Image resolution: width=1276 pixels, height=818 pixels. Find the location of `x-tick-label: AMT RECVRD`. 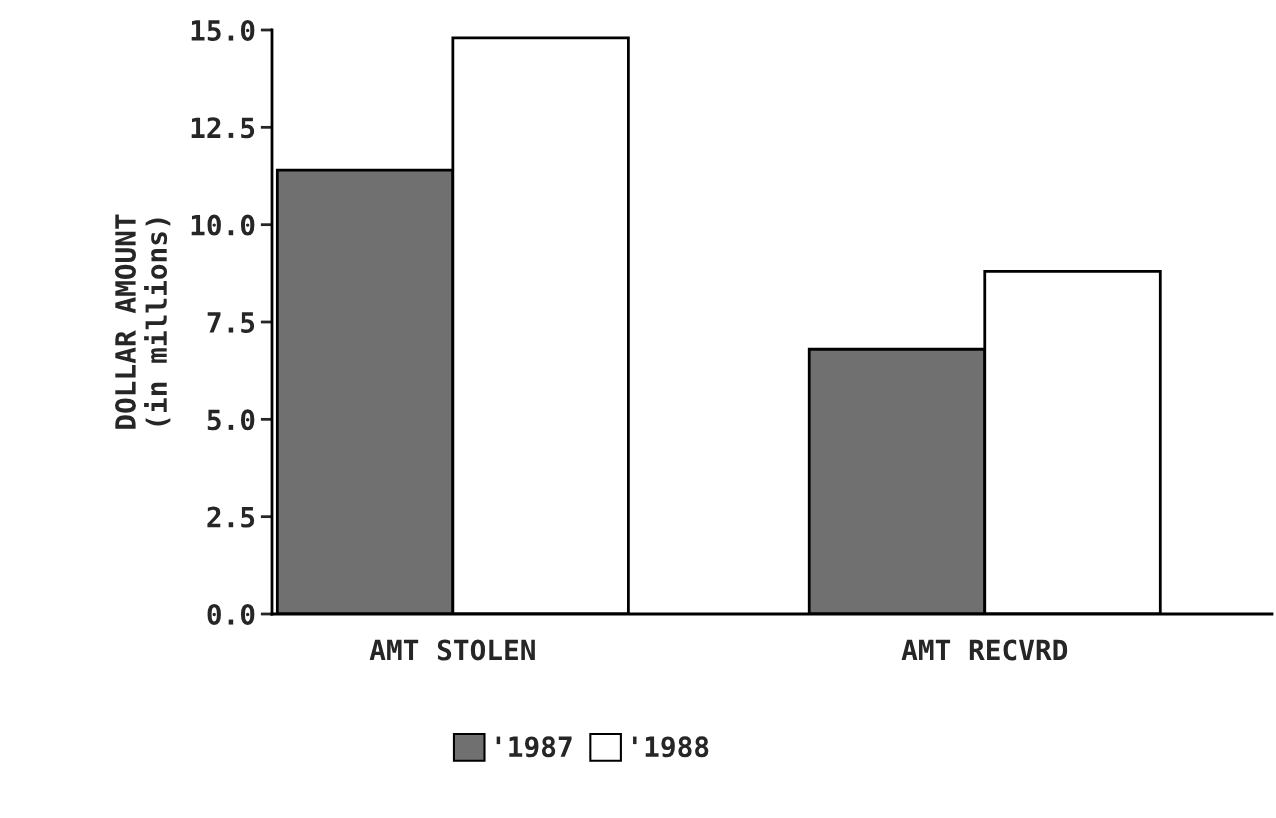

x-tick-label: AMT RECVRD is located at coordinates (984, 650).